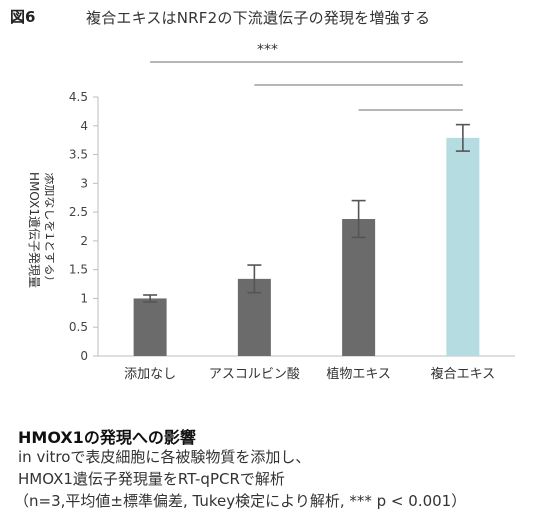 Image resolution: width=535 pixels, height=517 pixels. I want to click on x-tick-label: 添加なし, so click(150, 374).